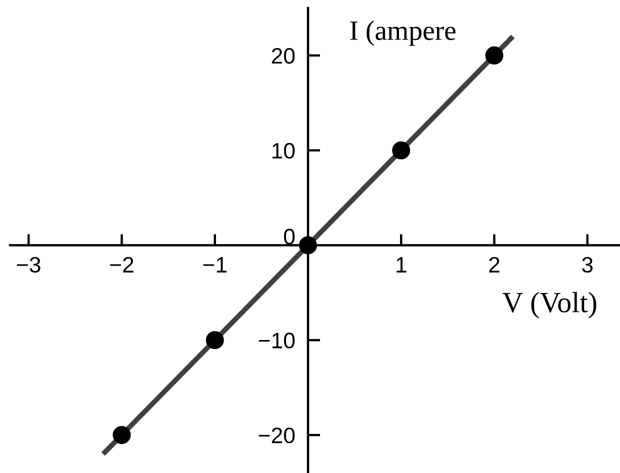 The width and height of the screenshot is (620, 473). What do you see at coordinates (276, 436) in the screenshot?
I see `y-tick-label: −20` at bounding box center [276, 436].